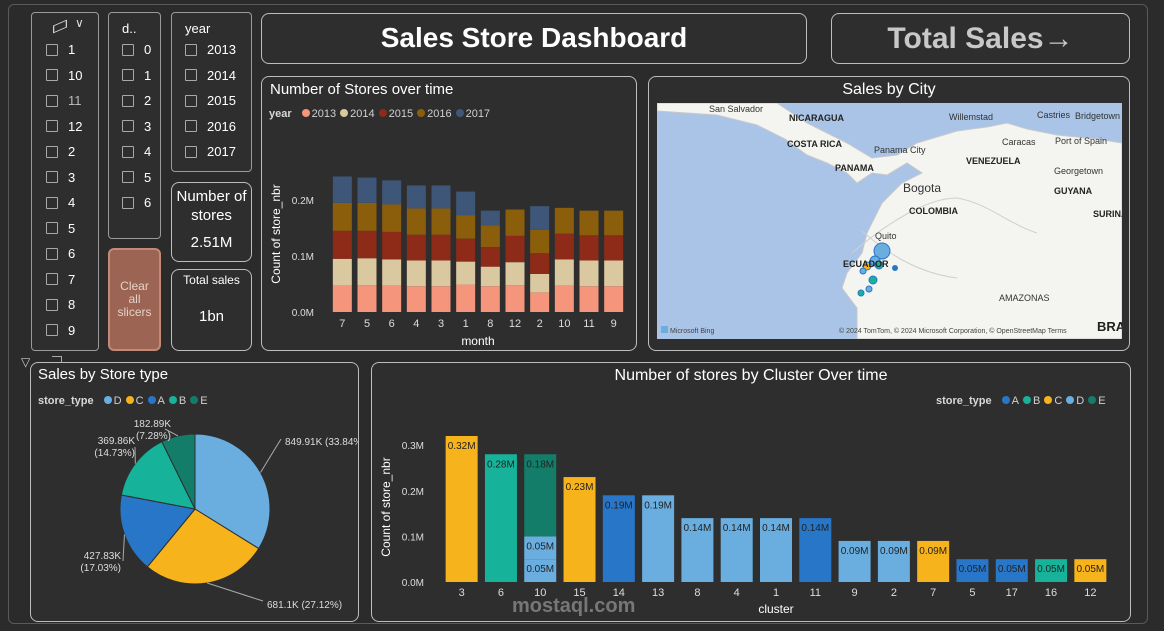 This screenshot has width=1164, height=631. What do you see at coordinates (26, 362) in the screenshot?
I see `filter-icon: ▽` at bounding box center [26, 362].